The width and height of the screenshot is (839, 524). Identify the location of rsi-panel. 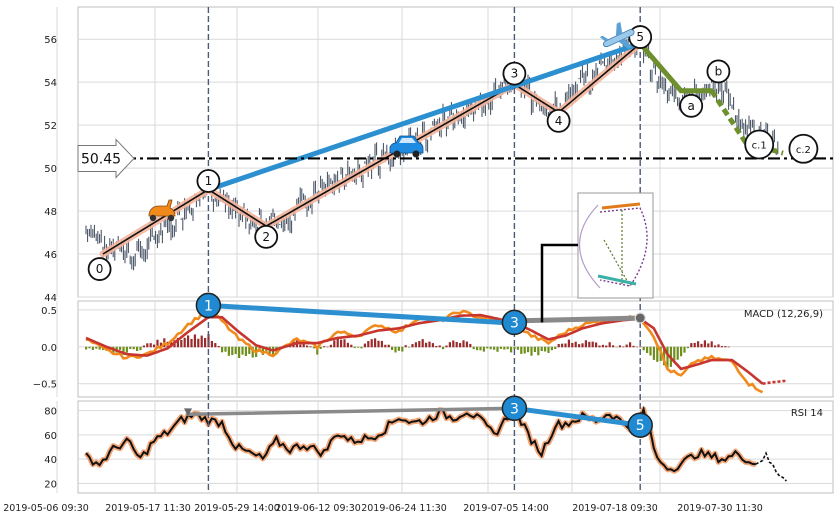
(435, 442).